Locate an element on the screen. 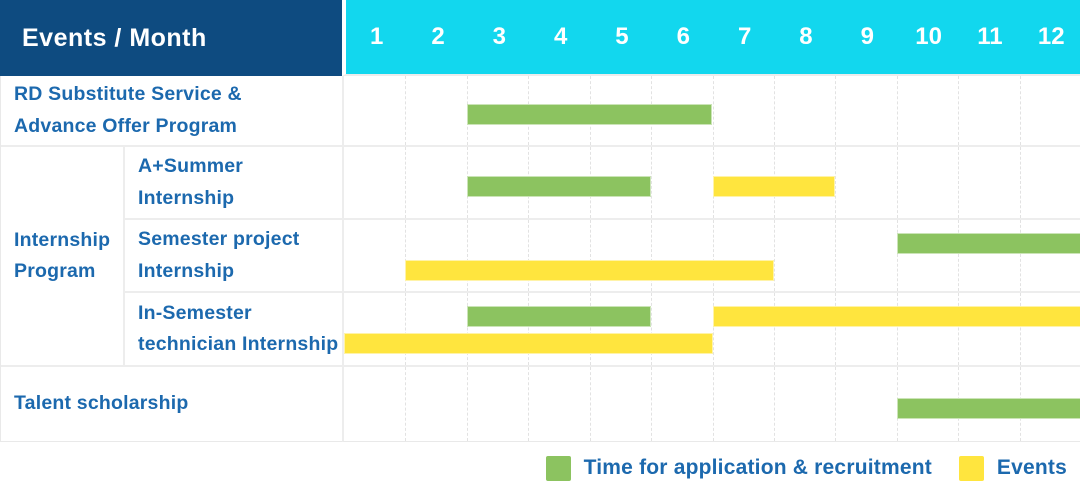 The height and width of the screenshot is (494, 1080). legend-label-events: Events is located at coordinates (1031, 467).